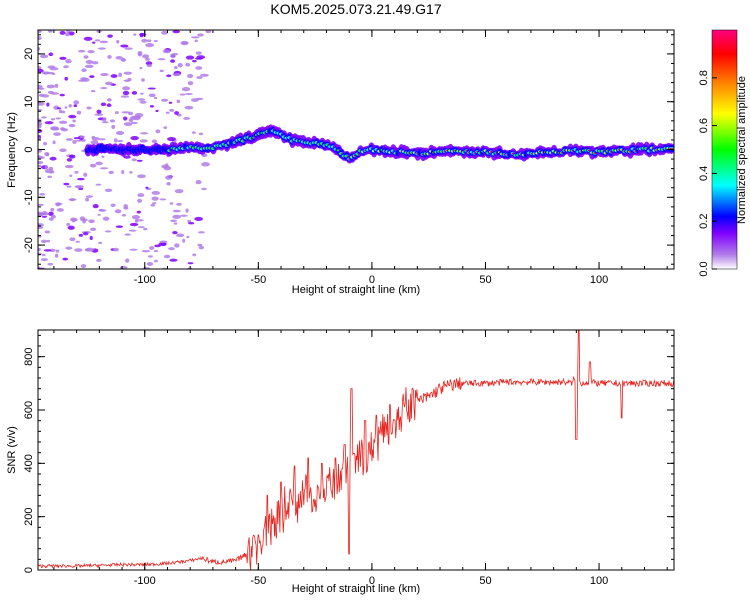 The image size is (750, 600). What do you see at coordinates (355, 9) in the screenshot?
I see `chart-title: KOM5.2025.073.21.49.G17` at bounding box center [355, 9].